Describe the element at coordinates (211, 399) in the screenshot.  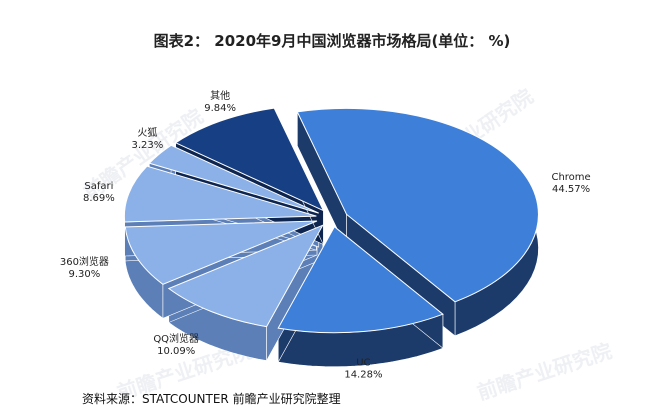
I see `source-note: 资料来源：STATCOUNTER 前瞻产业研究院整理` at that location.